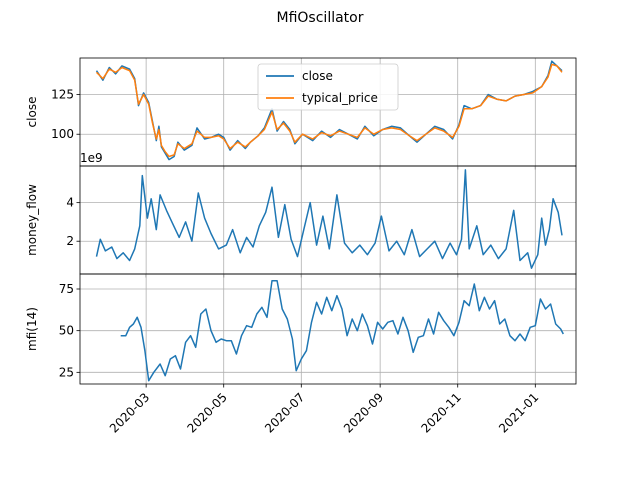  I want to click on y-tick-label: 50, so click(66, 331).